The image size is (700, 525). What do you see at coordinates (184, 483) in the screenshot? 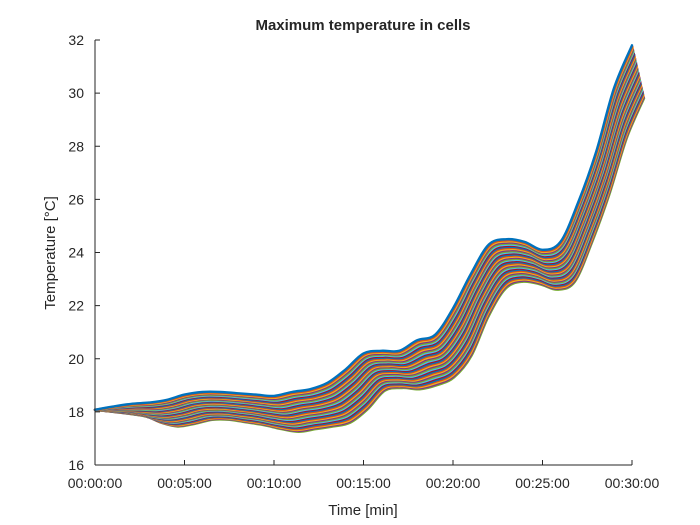
I see `x-tick-label: 00:05:00` at bounding box center [184, 483].